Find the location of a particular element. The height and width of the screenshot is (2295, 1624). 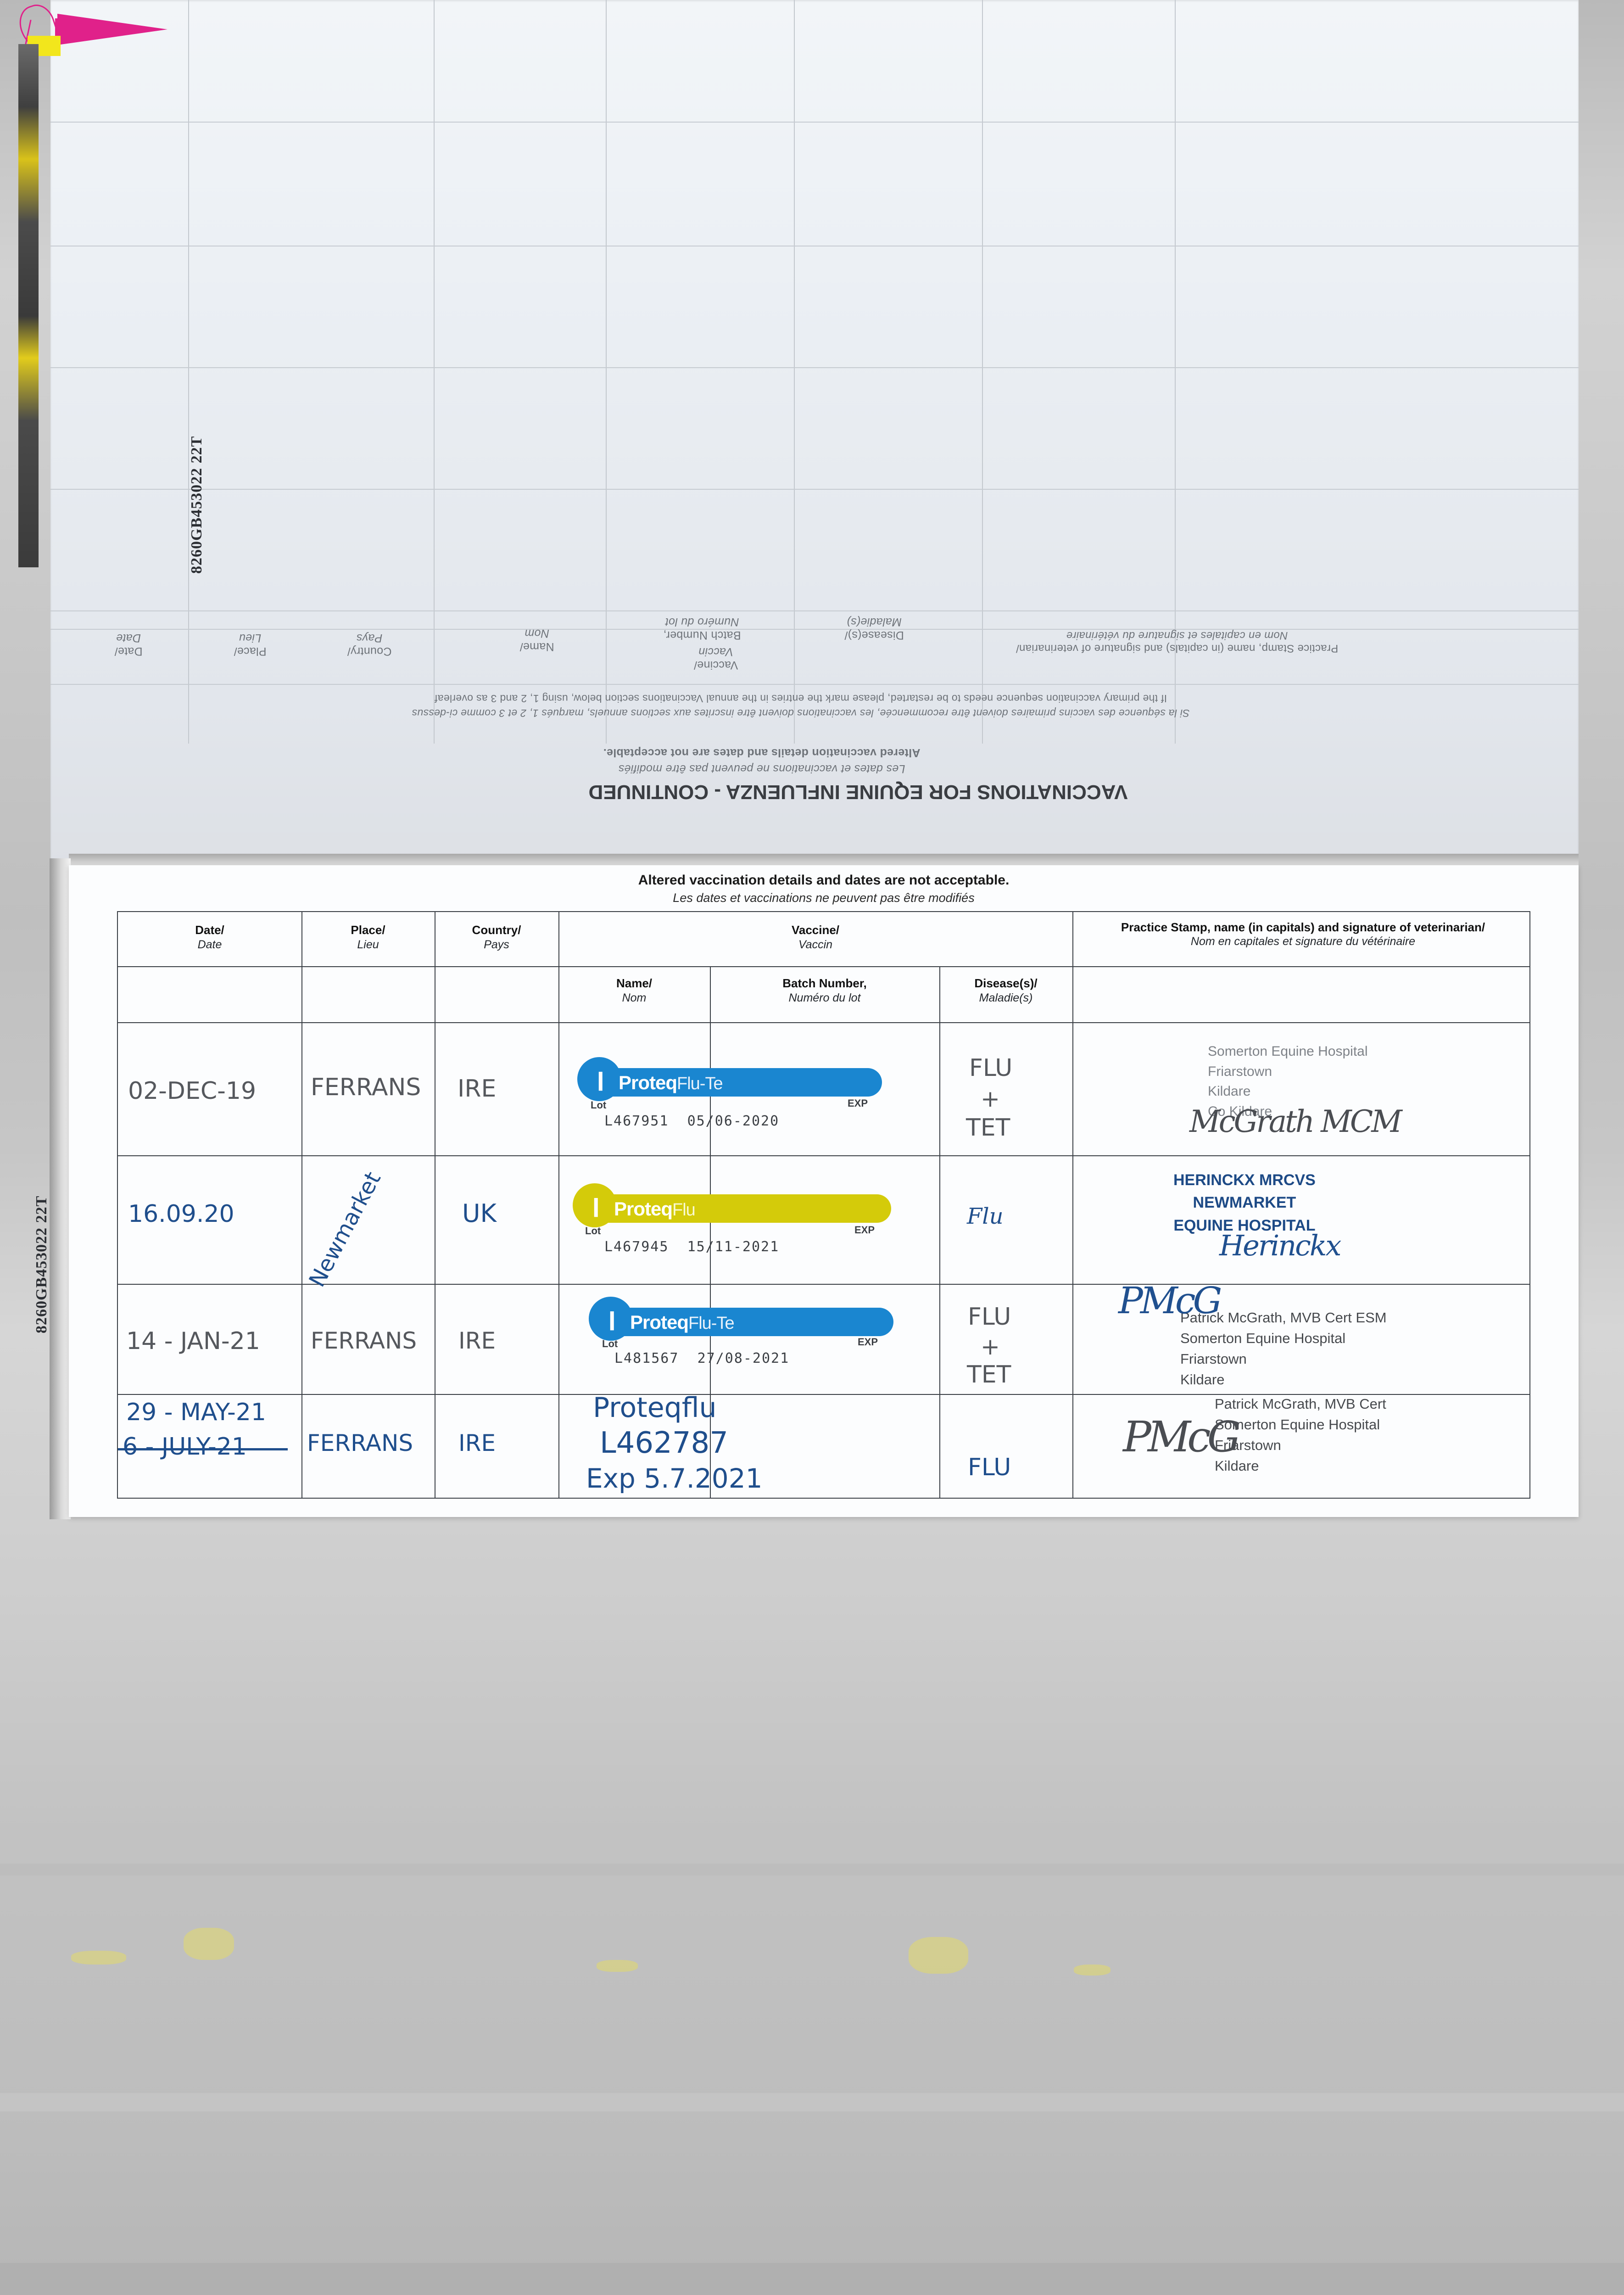

batch-number: L467951 05/06-2020 is located at coordinates (692, 1121).